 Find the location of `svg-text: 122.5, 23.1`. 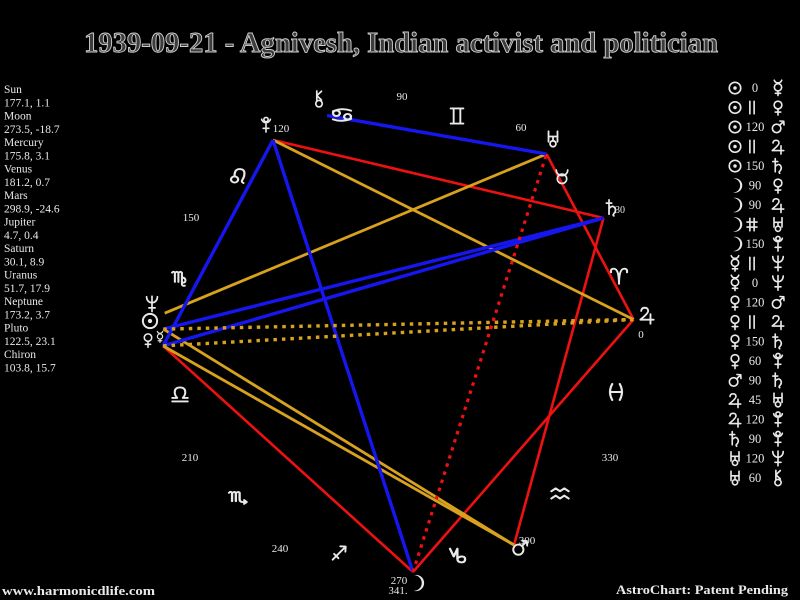

svg-text: 122.5, 23.1 is located at coordinates (30, 342).